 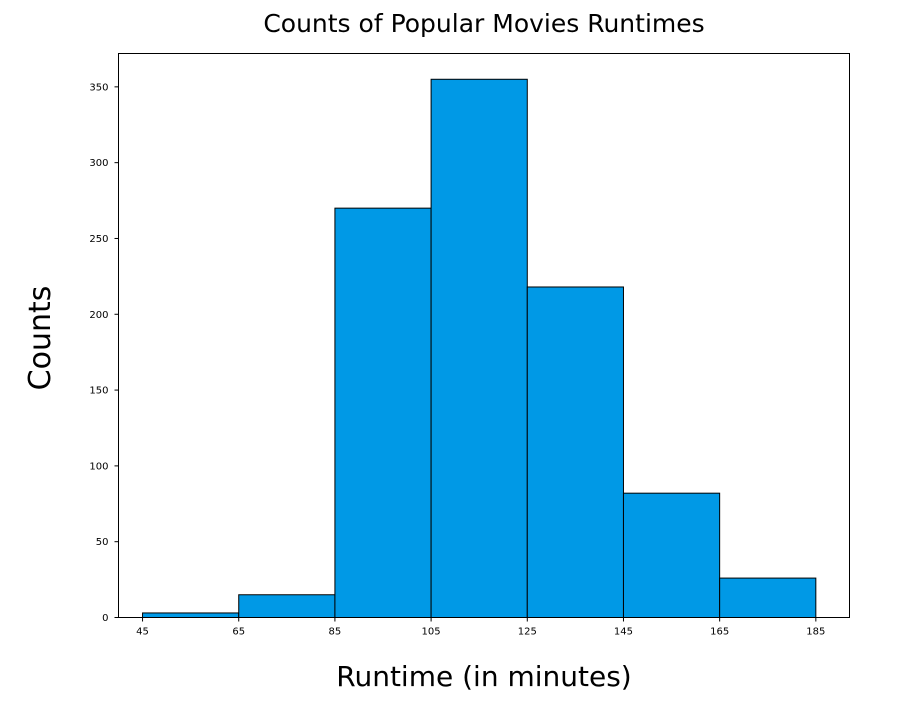 I want to click on y-tick-label: 300, so click(x=98, y=163).